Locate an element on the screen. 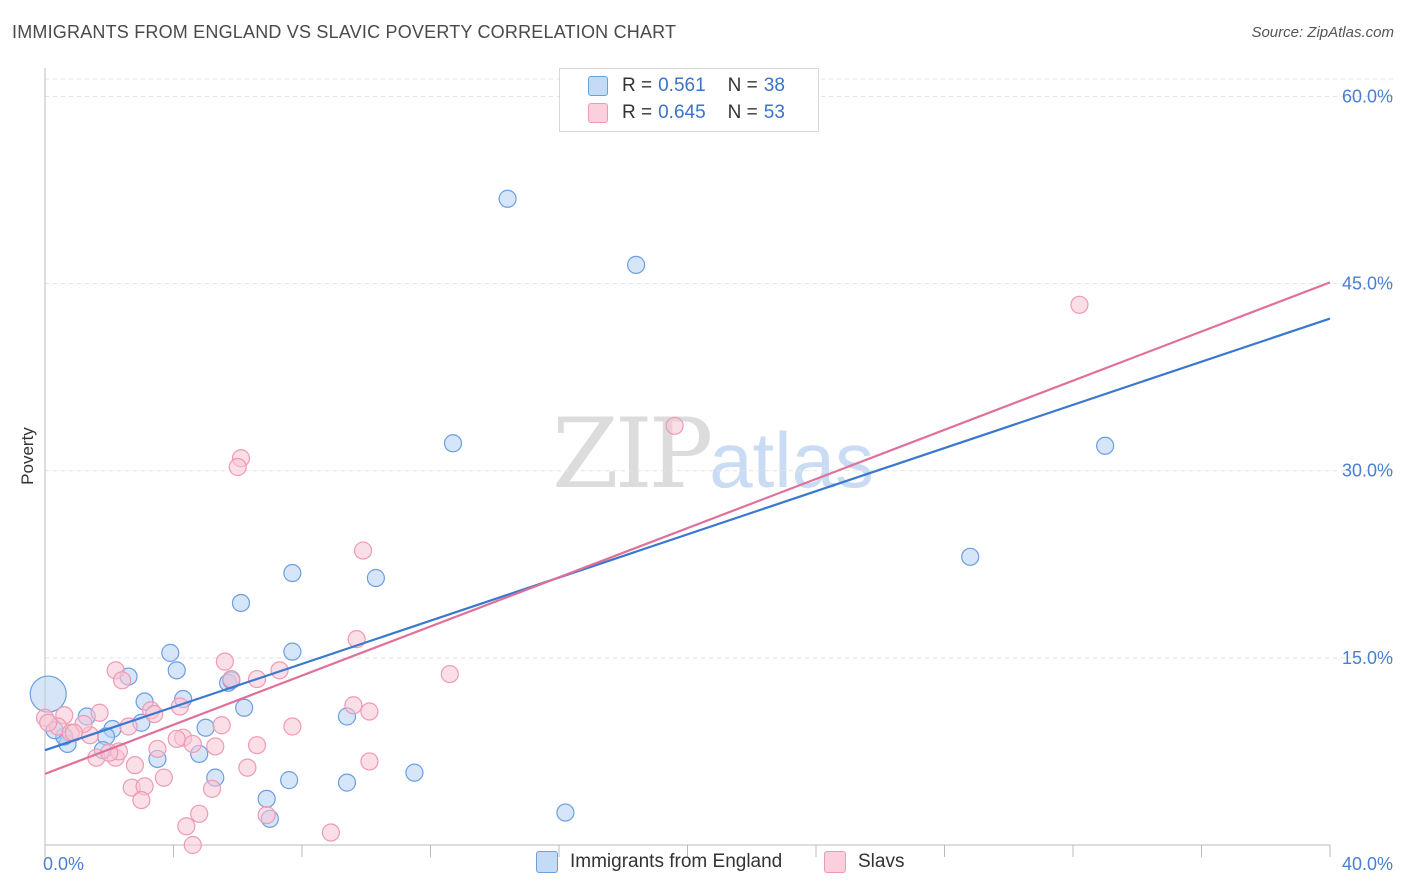 Image resolution: width=1406 pixels, height=892 pixels. legend-r-value: 0.645 is located at coordinates (682, 112).